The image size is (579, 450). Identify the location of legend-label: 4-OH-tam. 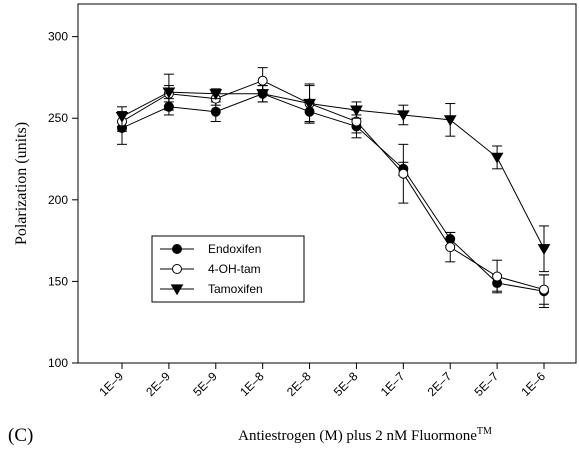
(234, 269).